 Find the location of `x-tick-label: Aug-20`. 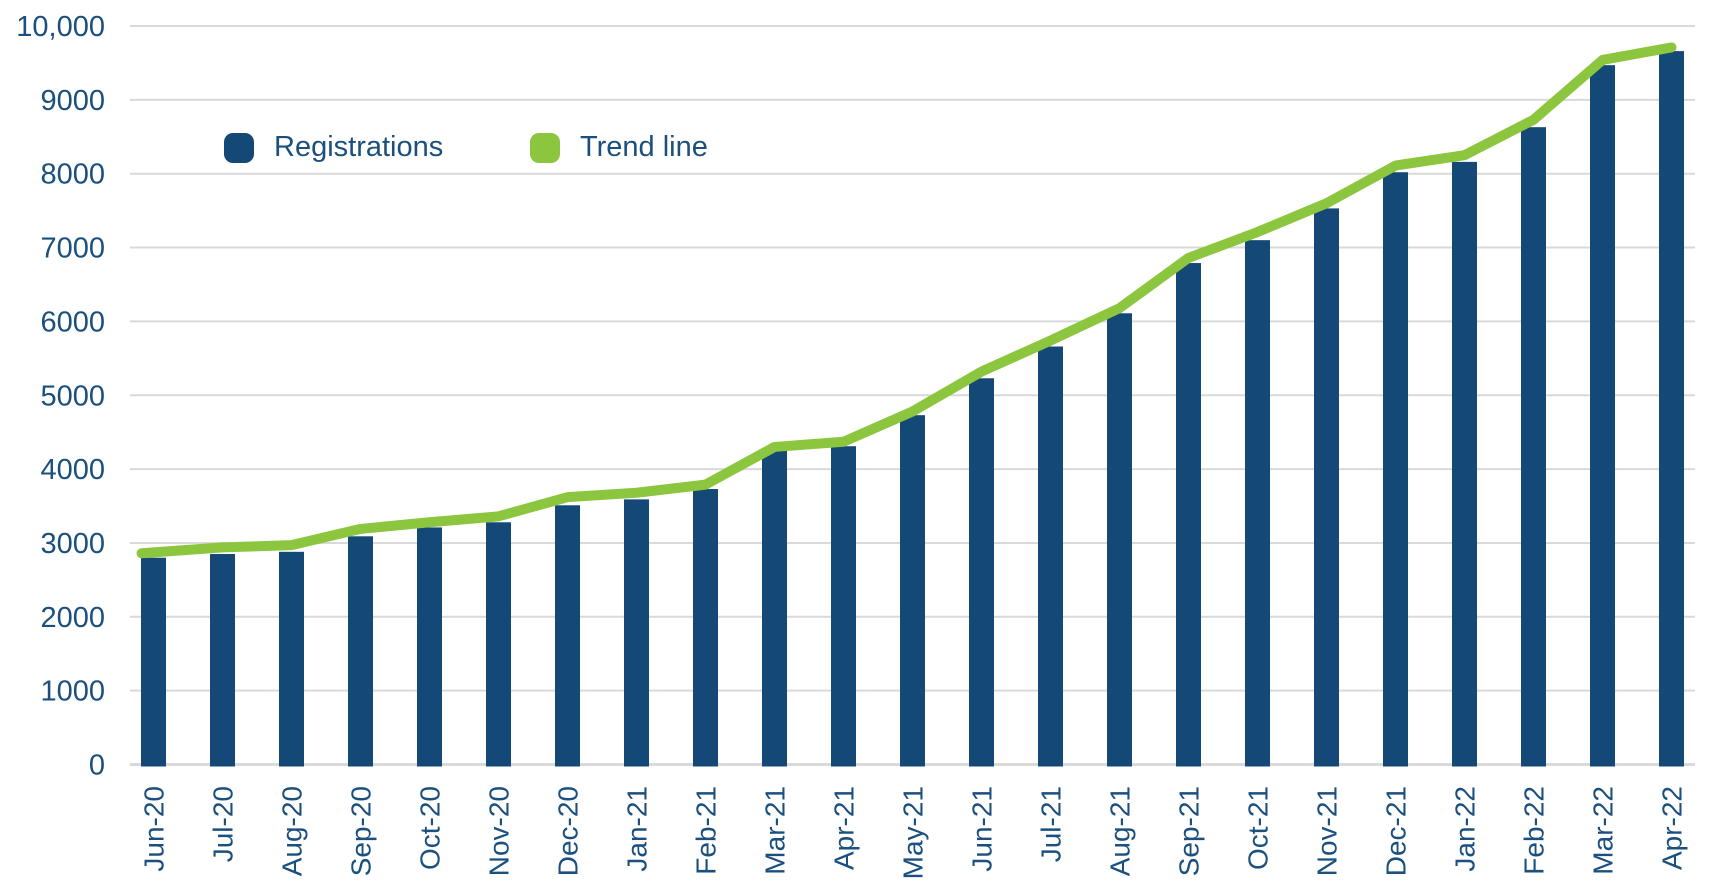

x-tick-label: Aug-20 is located at coordinates (292, 831).